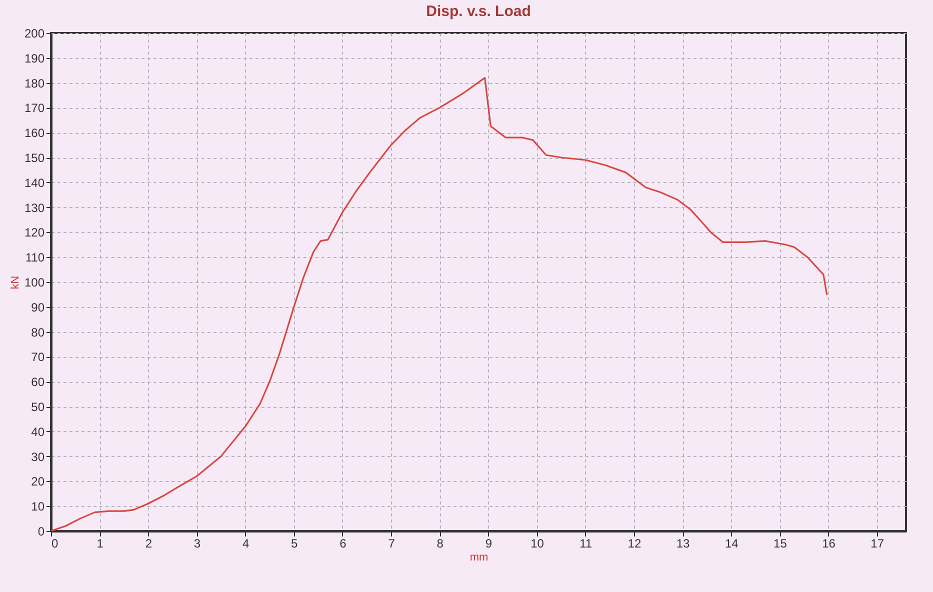 The height and width of the screenshot is (592, 933). Describe the element at coordinates (38, 332) in the screenshot. I see `y-tick-label: 80` at that location.